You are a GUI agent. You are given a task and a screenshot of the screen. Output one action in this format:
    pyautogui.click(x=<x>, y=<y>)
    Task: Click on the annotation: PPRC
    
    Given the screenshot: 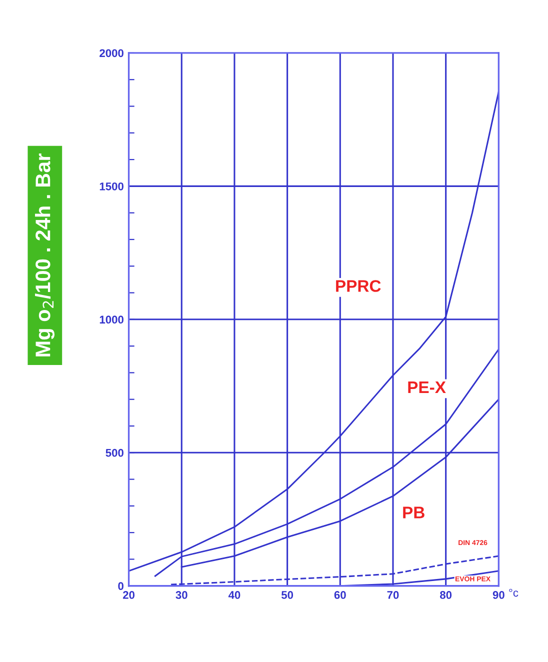 What is the action you would take?
    pyautogui.click(x=358, y=286)
    